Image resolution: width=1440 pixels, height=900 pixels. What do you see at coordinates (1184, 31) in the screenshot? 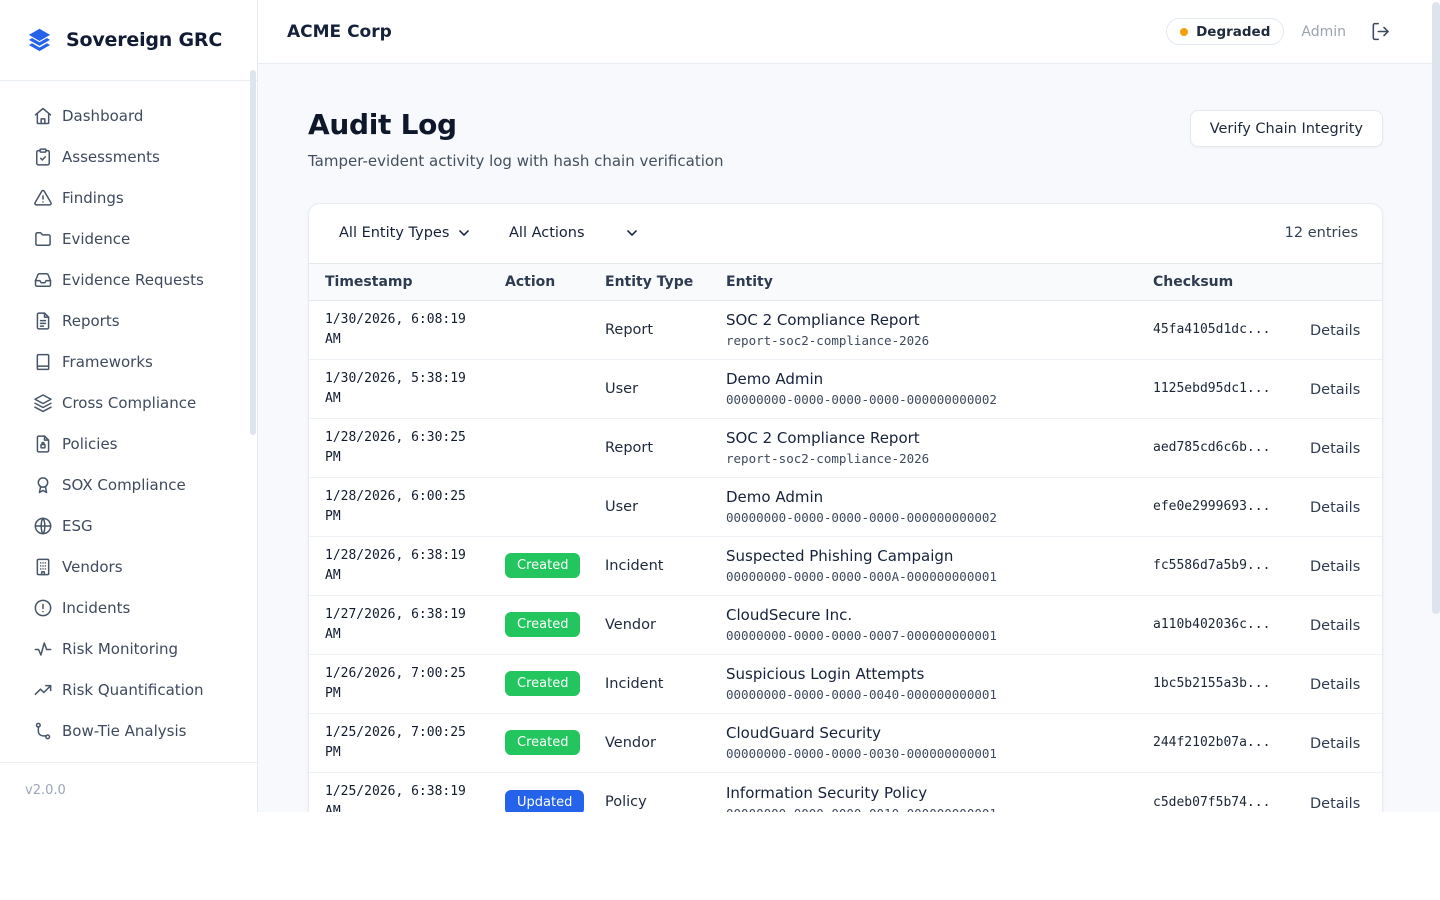
I see `status-dot-icon` at bounding box center [1184, 31].